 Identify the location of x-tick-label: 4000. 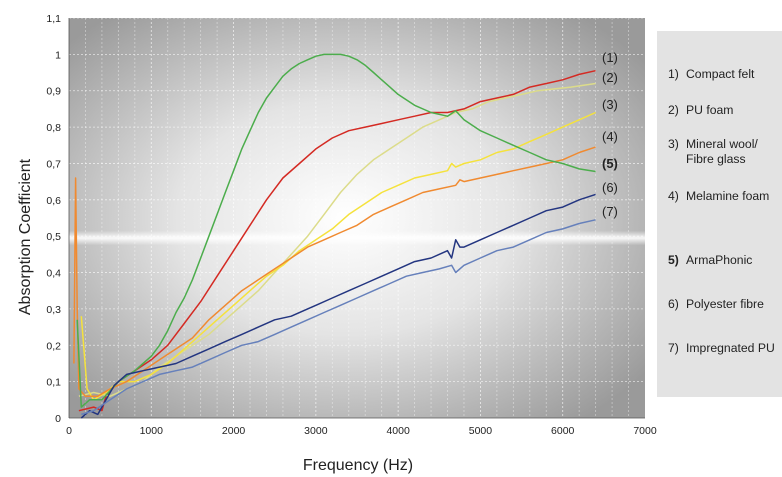
(398, 431).